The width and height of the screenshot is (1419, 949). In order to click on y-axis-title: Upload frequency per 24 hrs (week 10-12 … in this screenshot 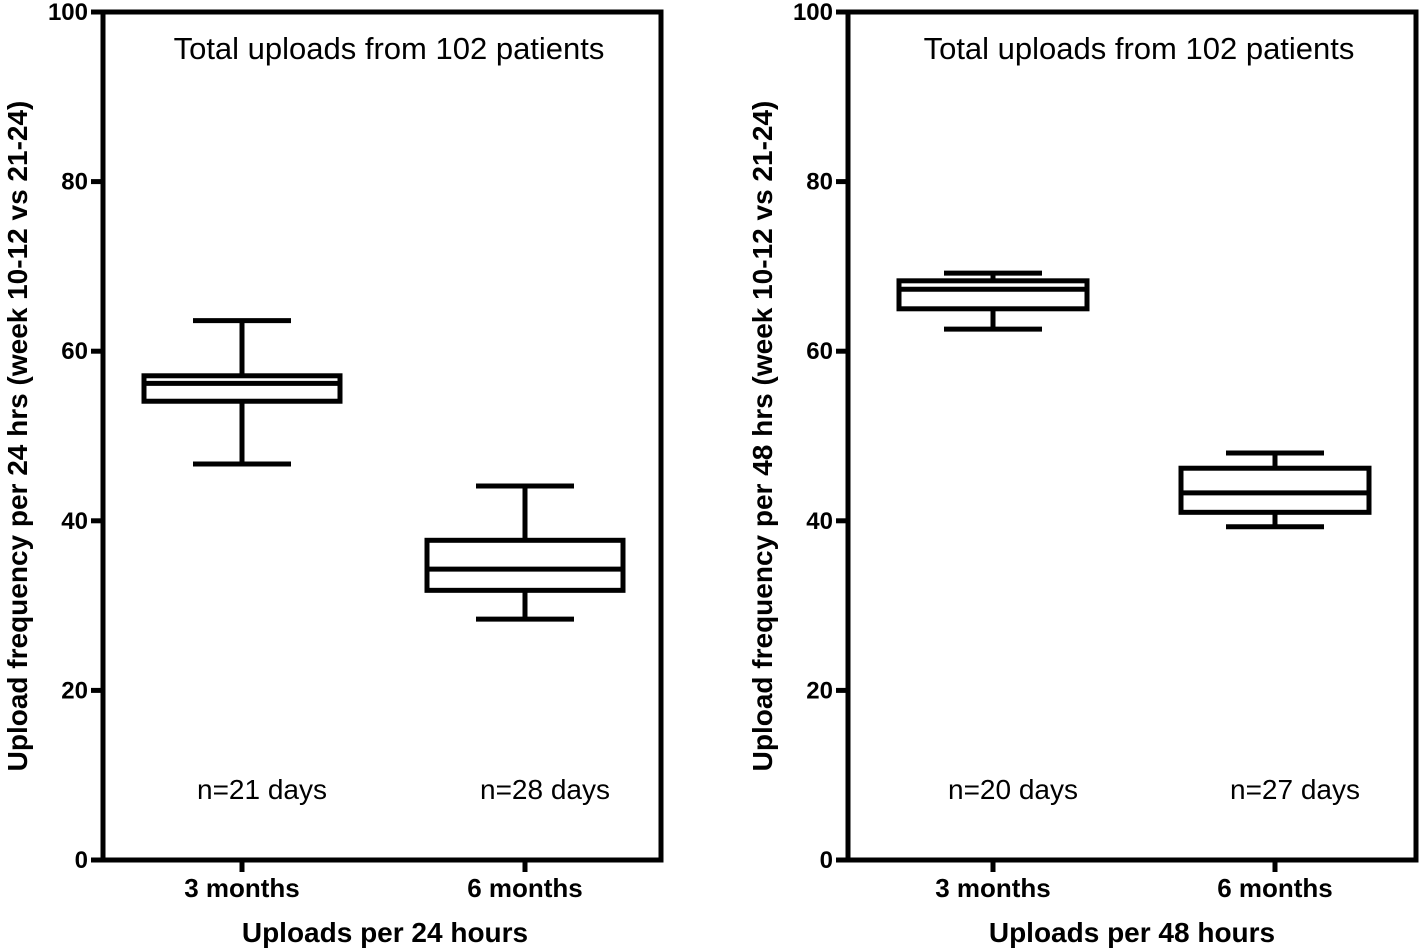, I will do `click(17, 436)`.